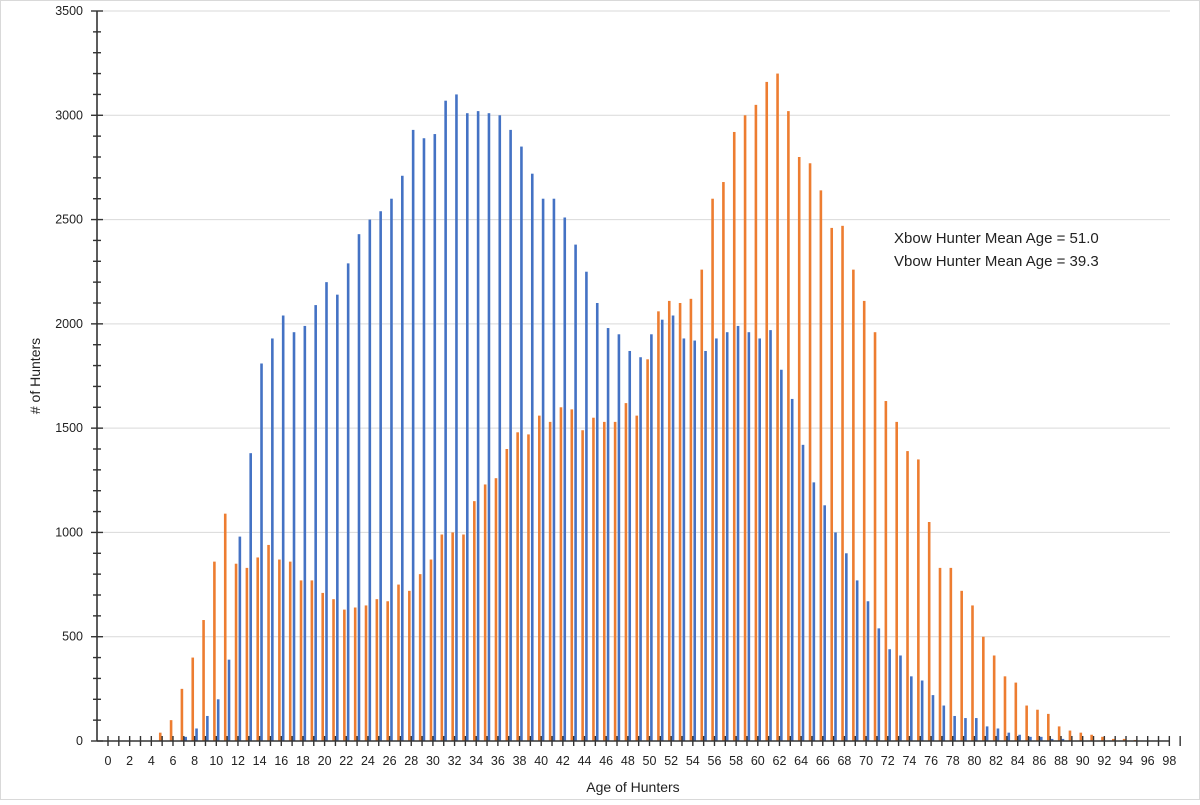 Image resolution: width=1200 pixels, height=805 pixels. Describe the element at coordinates (173, 761) in the screenshot. I see `x-tick-label: 6` at that location.